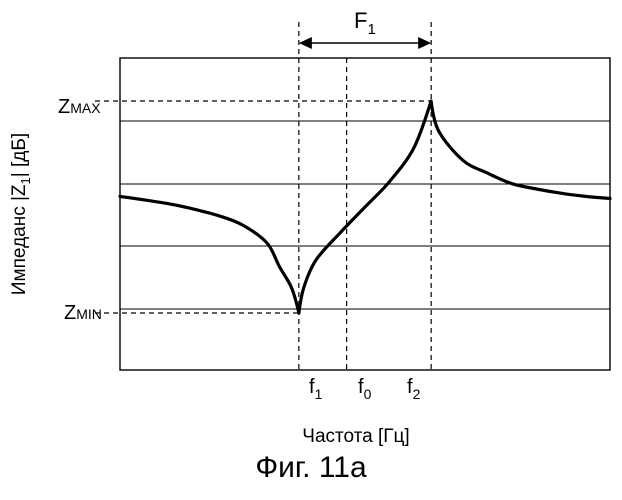 The height and width of the screenshot is (500, 622). I want to click on span-label-sub: 1, so click(371, 29).